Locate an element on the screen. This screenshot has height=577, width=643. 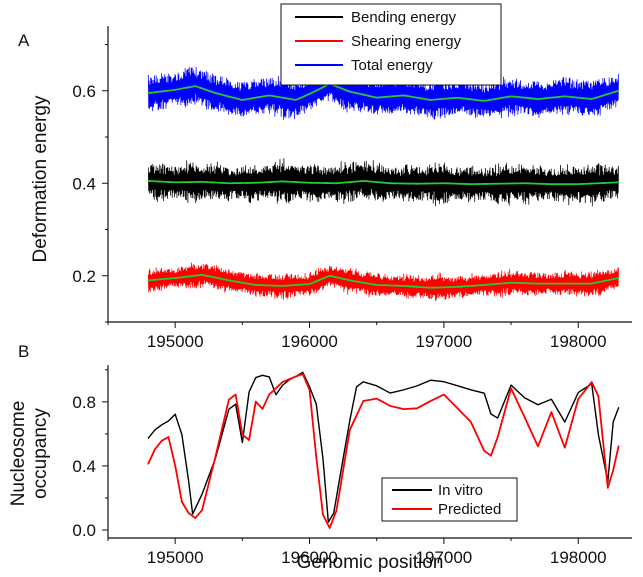
legend-label: Predicted is located at coordinates (469, 509).